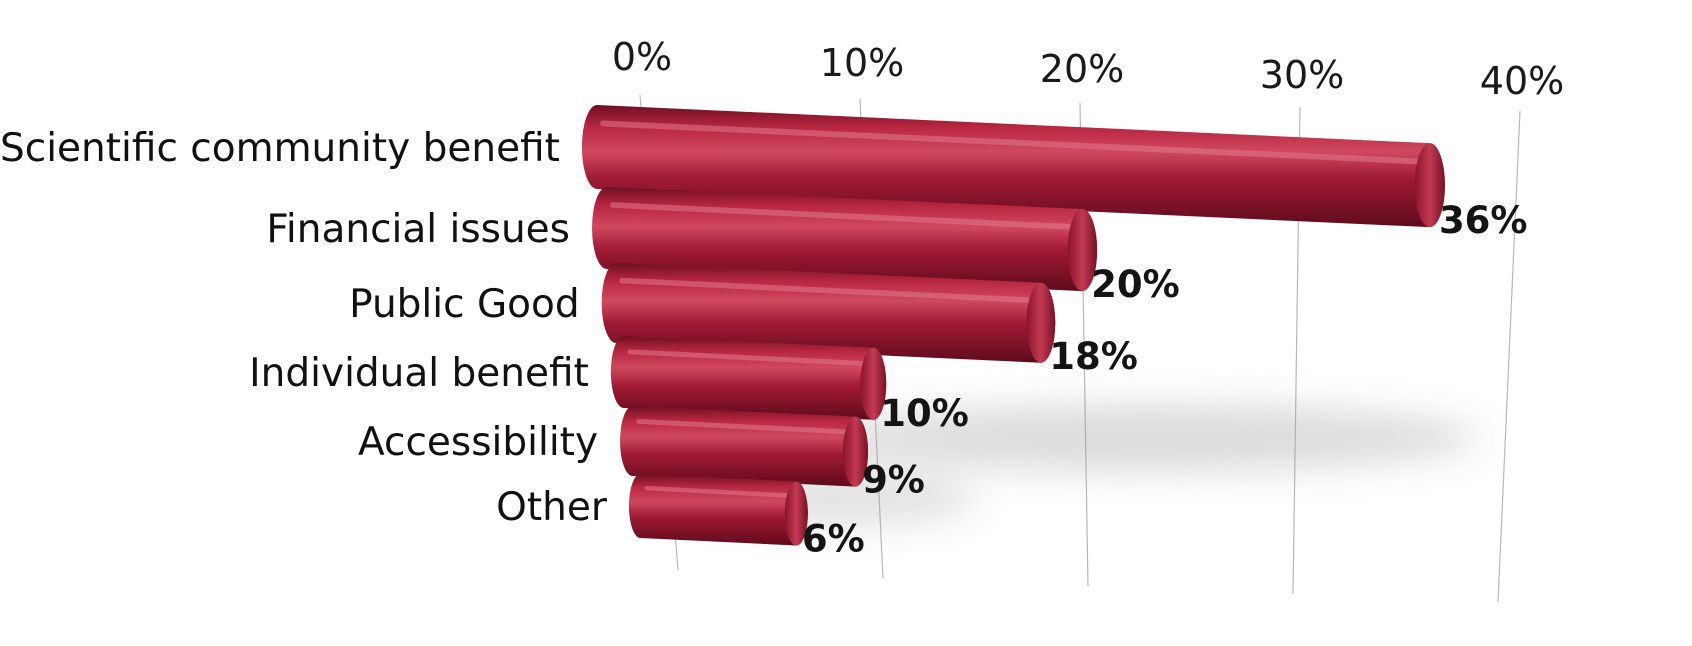 The height and width of the screenshot is (646, 1692). What do you see at coordinates (552, 507) in the screenshot?
I see `category-label: Other` at bounding box center [552, 507].